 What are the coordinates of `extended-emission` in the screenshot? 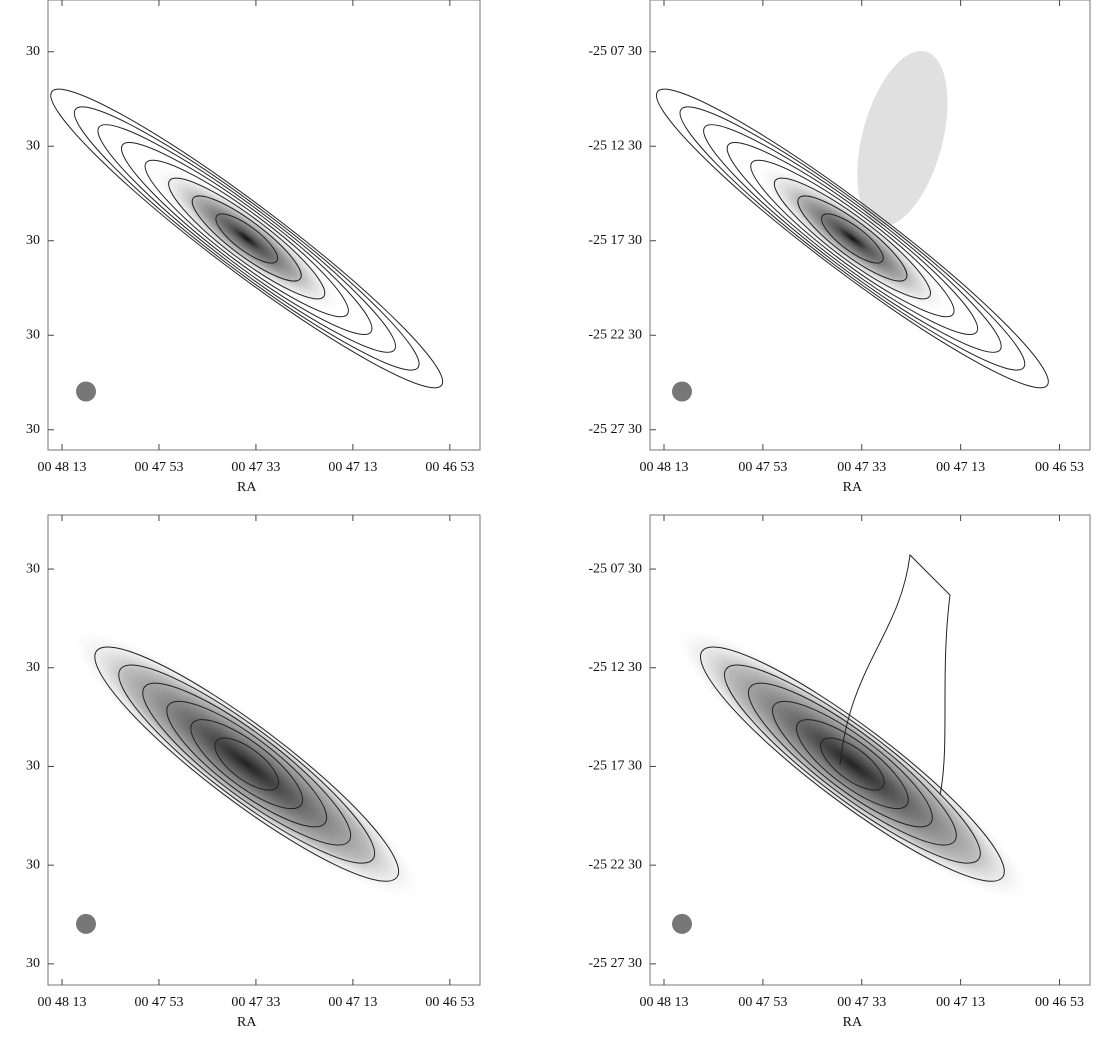 It's located at (902, 138).